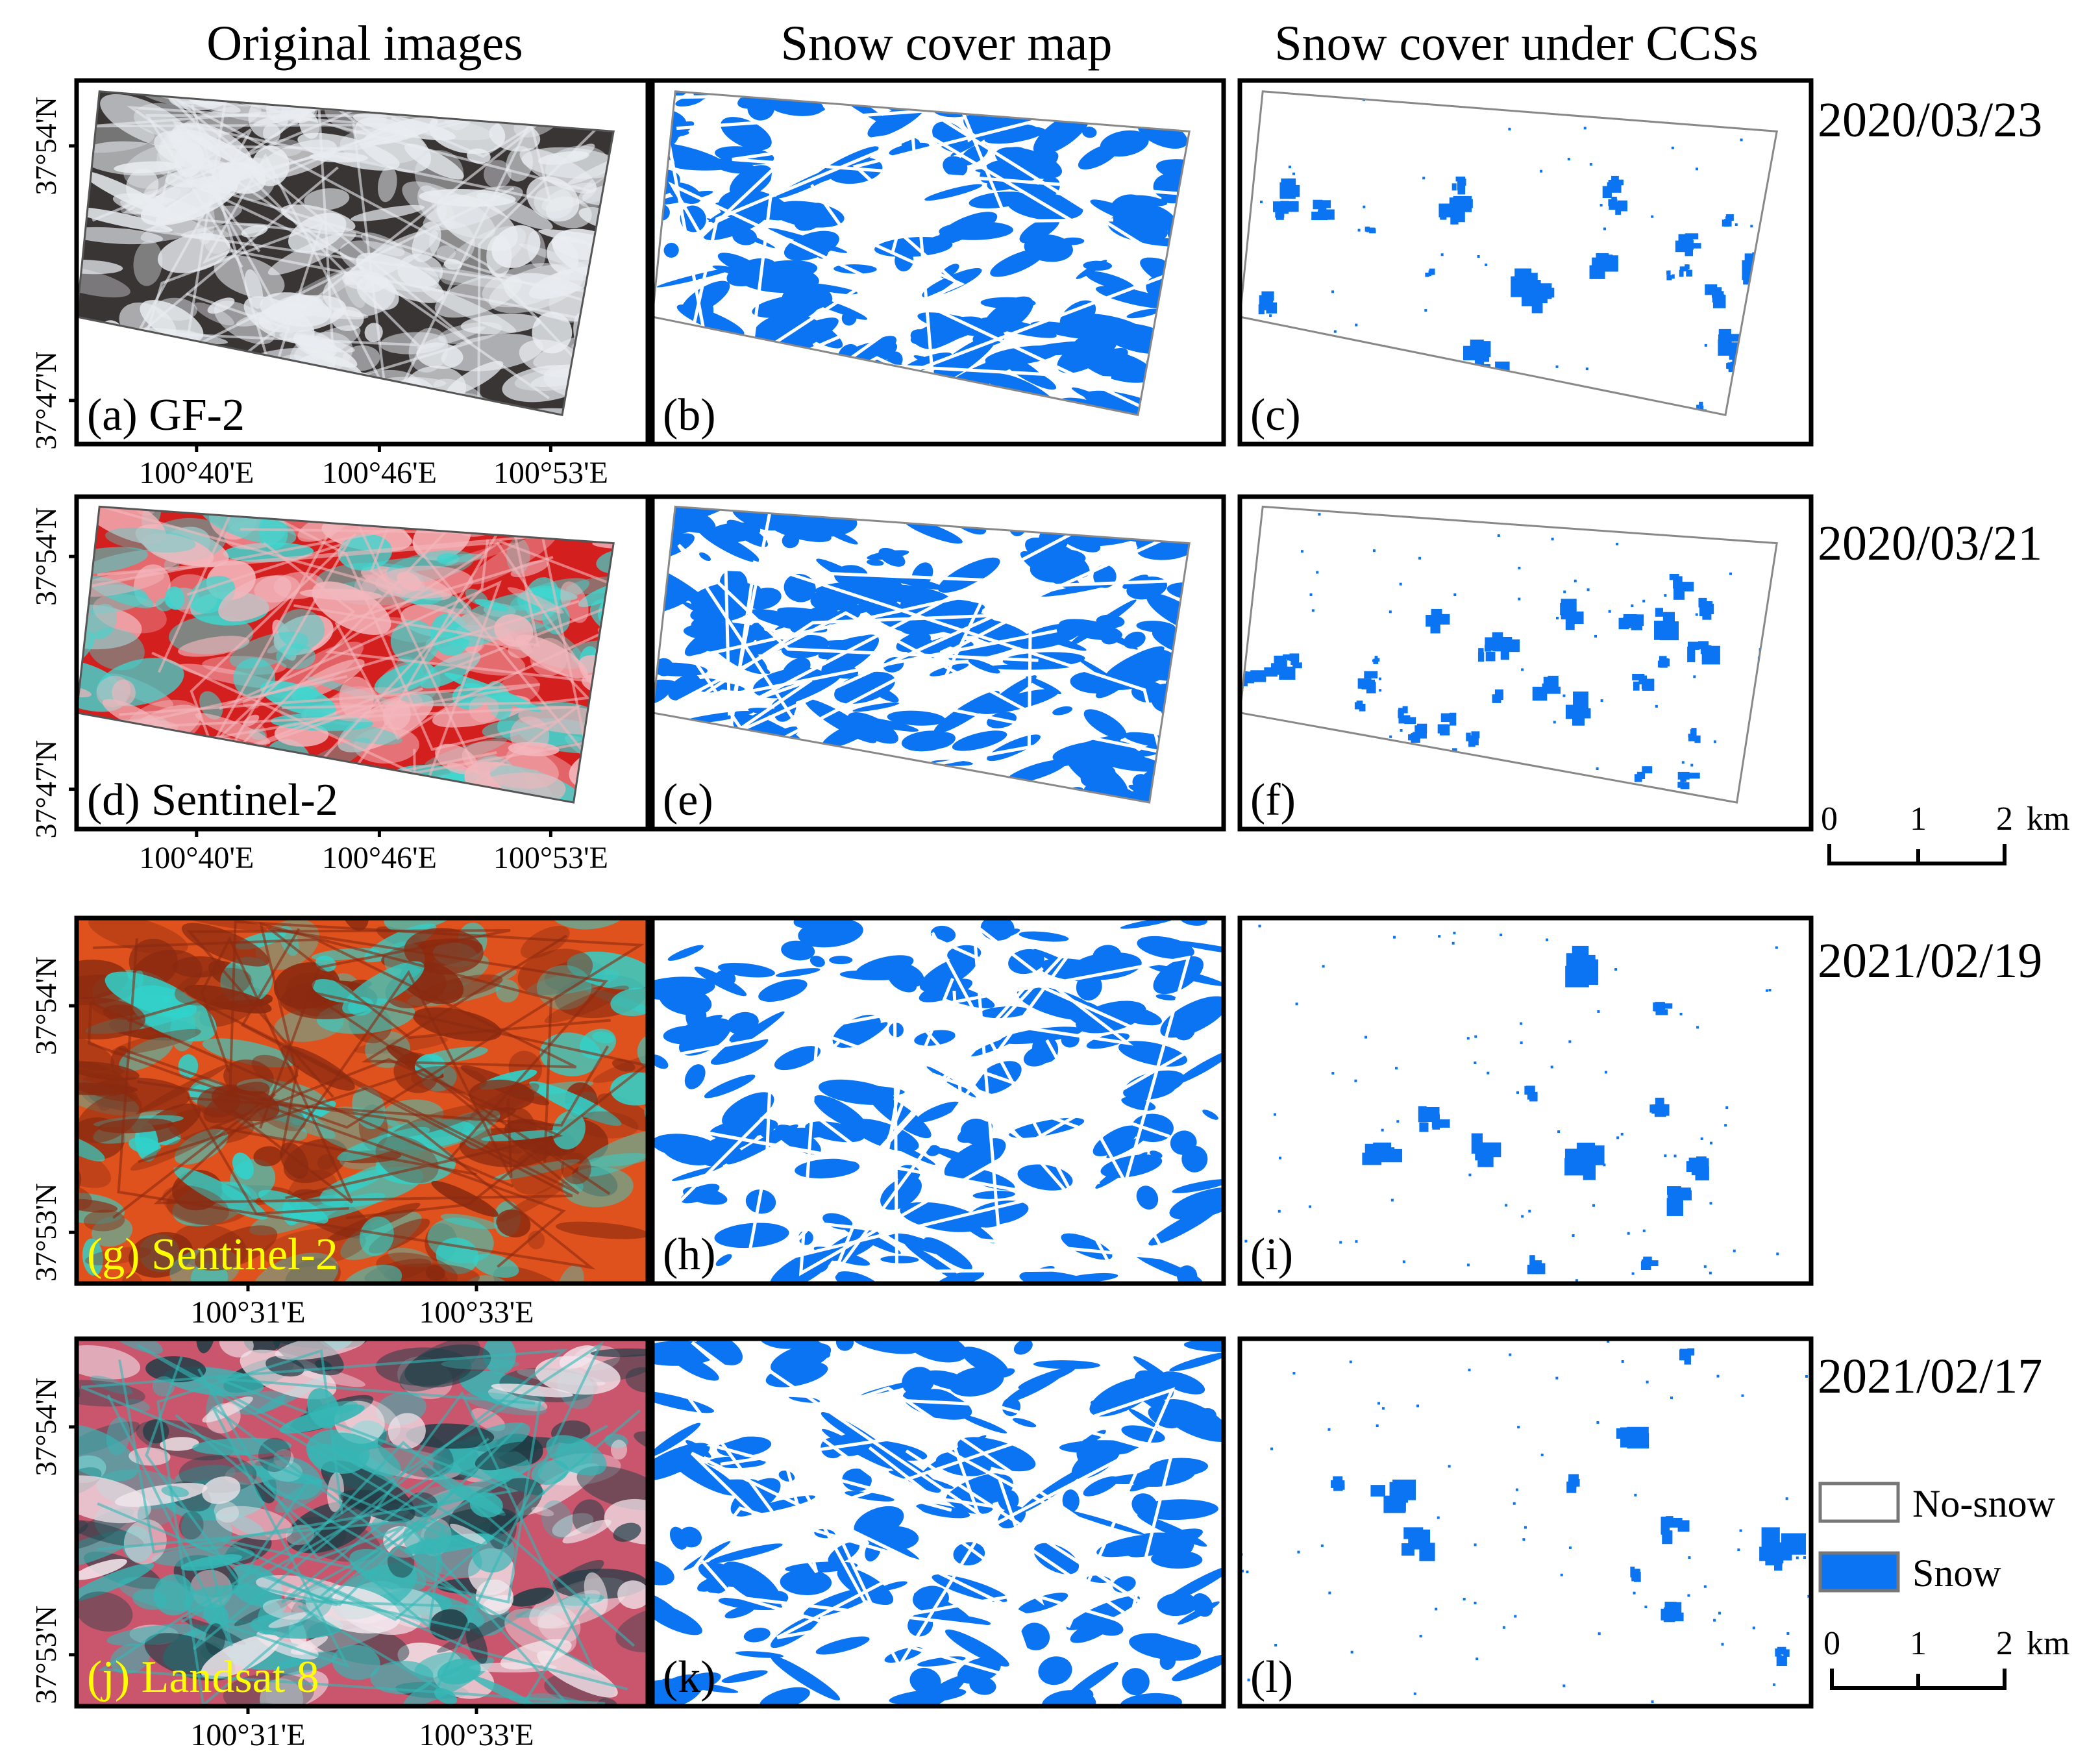  What do you see at coordinates (1859, 1502) in the screenshot?
I see `legend-swatch-no-snow` at bounding box center [1859, 1502].